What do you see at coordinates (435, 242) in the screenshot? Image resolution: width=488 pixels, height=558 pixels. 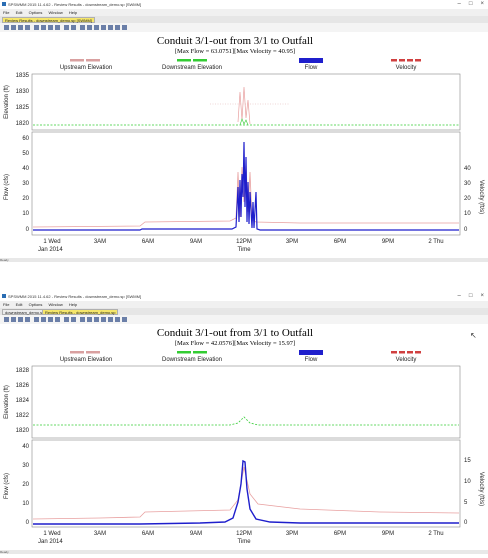 I see `x-tick-2thu: 2 Thu` at bounding box center [435, 242].